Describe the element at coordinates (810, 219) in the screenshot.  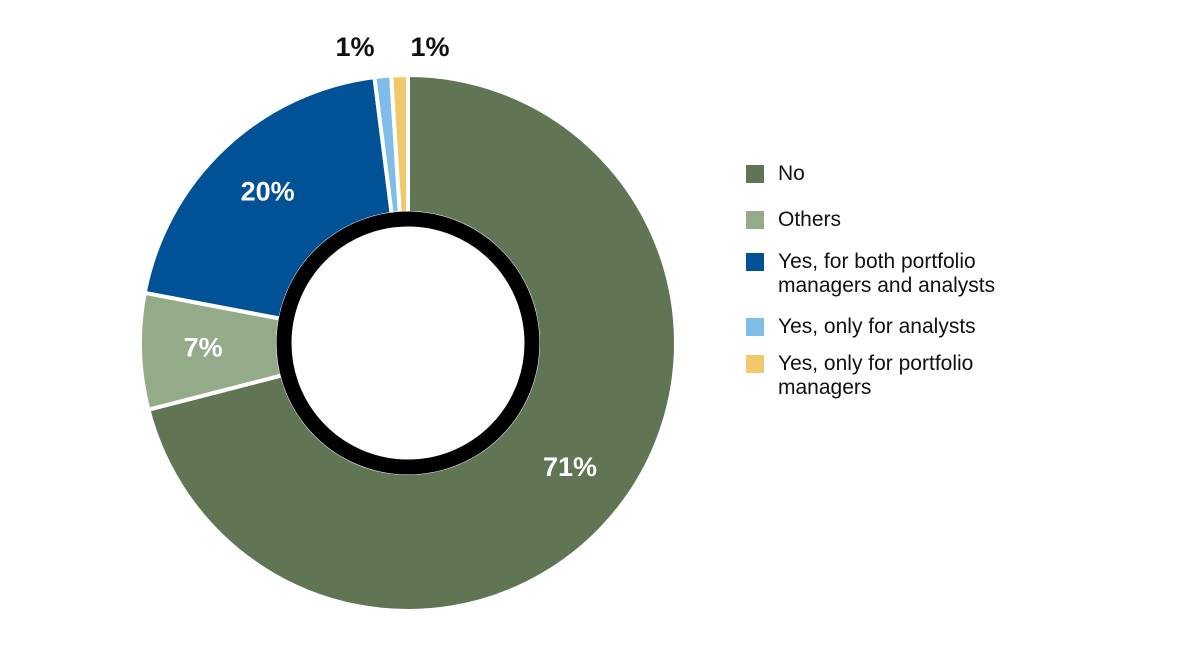
I see `legend-label-others: Others` at that location.